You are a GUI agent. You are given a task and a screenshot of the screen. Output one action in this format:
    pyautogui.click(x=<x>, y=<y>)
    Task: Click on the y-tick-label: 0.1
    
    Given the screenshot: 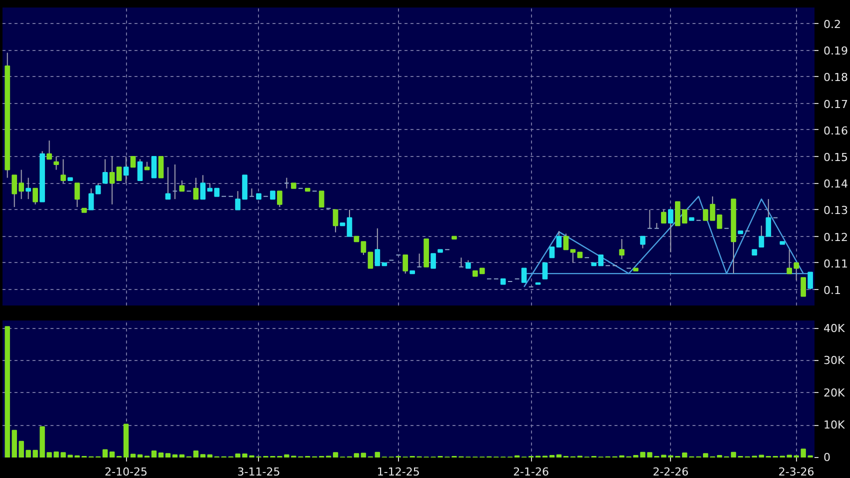 What is the action you would take?
    pyautogui.click(x=832, y=291)
    